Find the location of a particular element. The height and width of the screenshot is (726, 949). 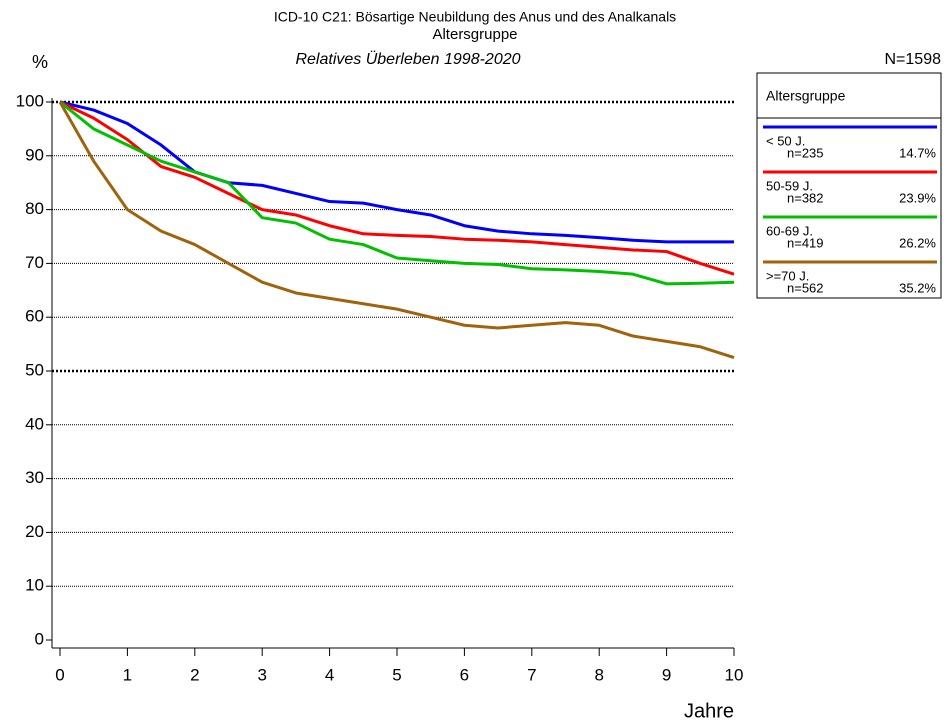

y-tick-label: 90 is located at coordinates (34, 154).